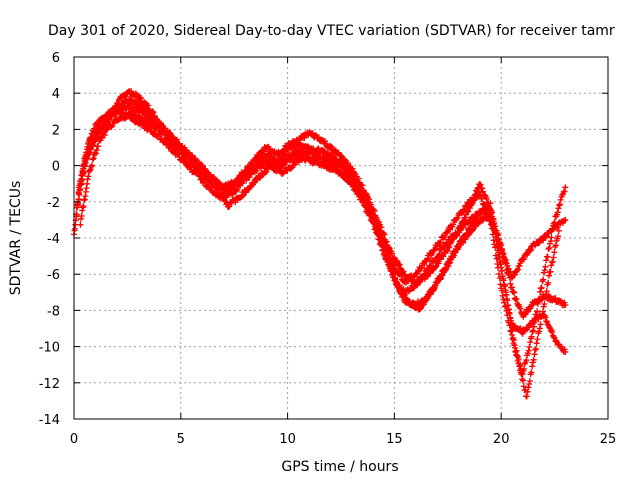  What do you see at coordinates (49, 420) in the screenshot?
I see `y-tick-label: -14` at bounding box center [49, 420].